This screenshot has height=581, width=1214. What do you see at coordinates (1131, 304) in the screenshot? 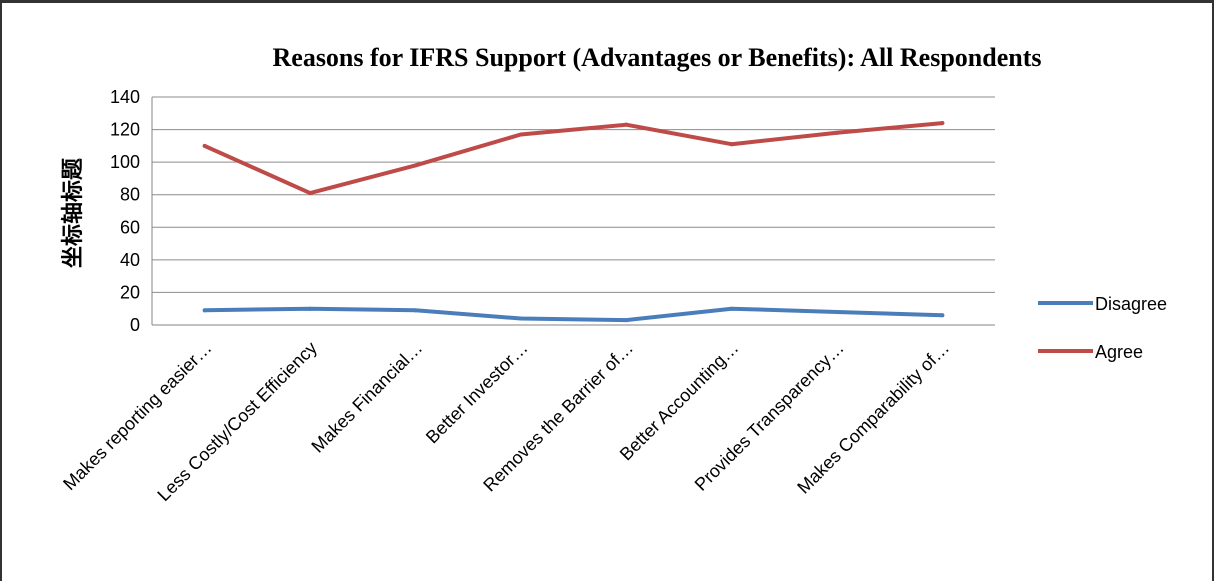
I see `legend-label: Disagree` at bounding box center [1131, 304].